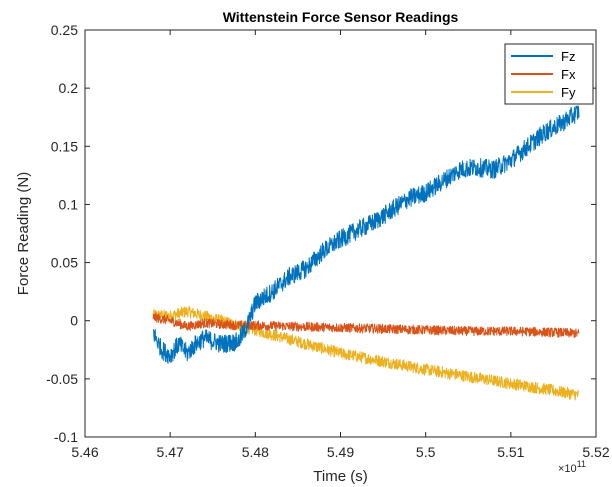 This screenshot has width=612, height=487. Describe the element at coordinates (568, 56) in the screenshot. I see `legend-label-fz: Fz` at that location.